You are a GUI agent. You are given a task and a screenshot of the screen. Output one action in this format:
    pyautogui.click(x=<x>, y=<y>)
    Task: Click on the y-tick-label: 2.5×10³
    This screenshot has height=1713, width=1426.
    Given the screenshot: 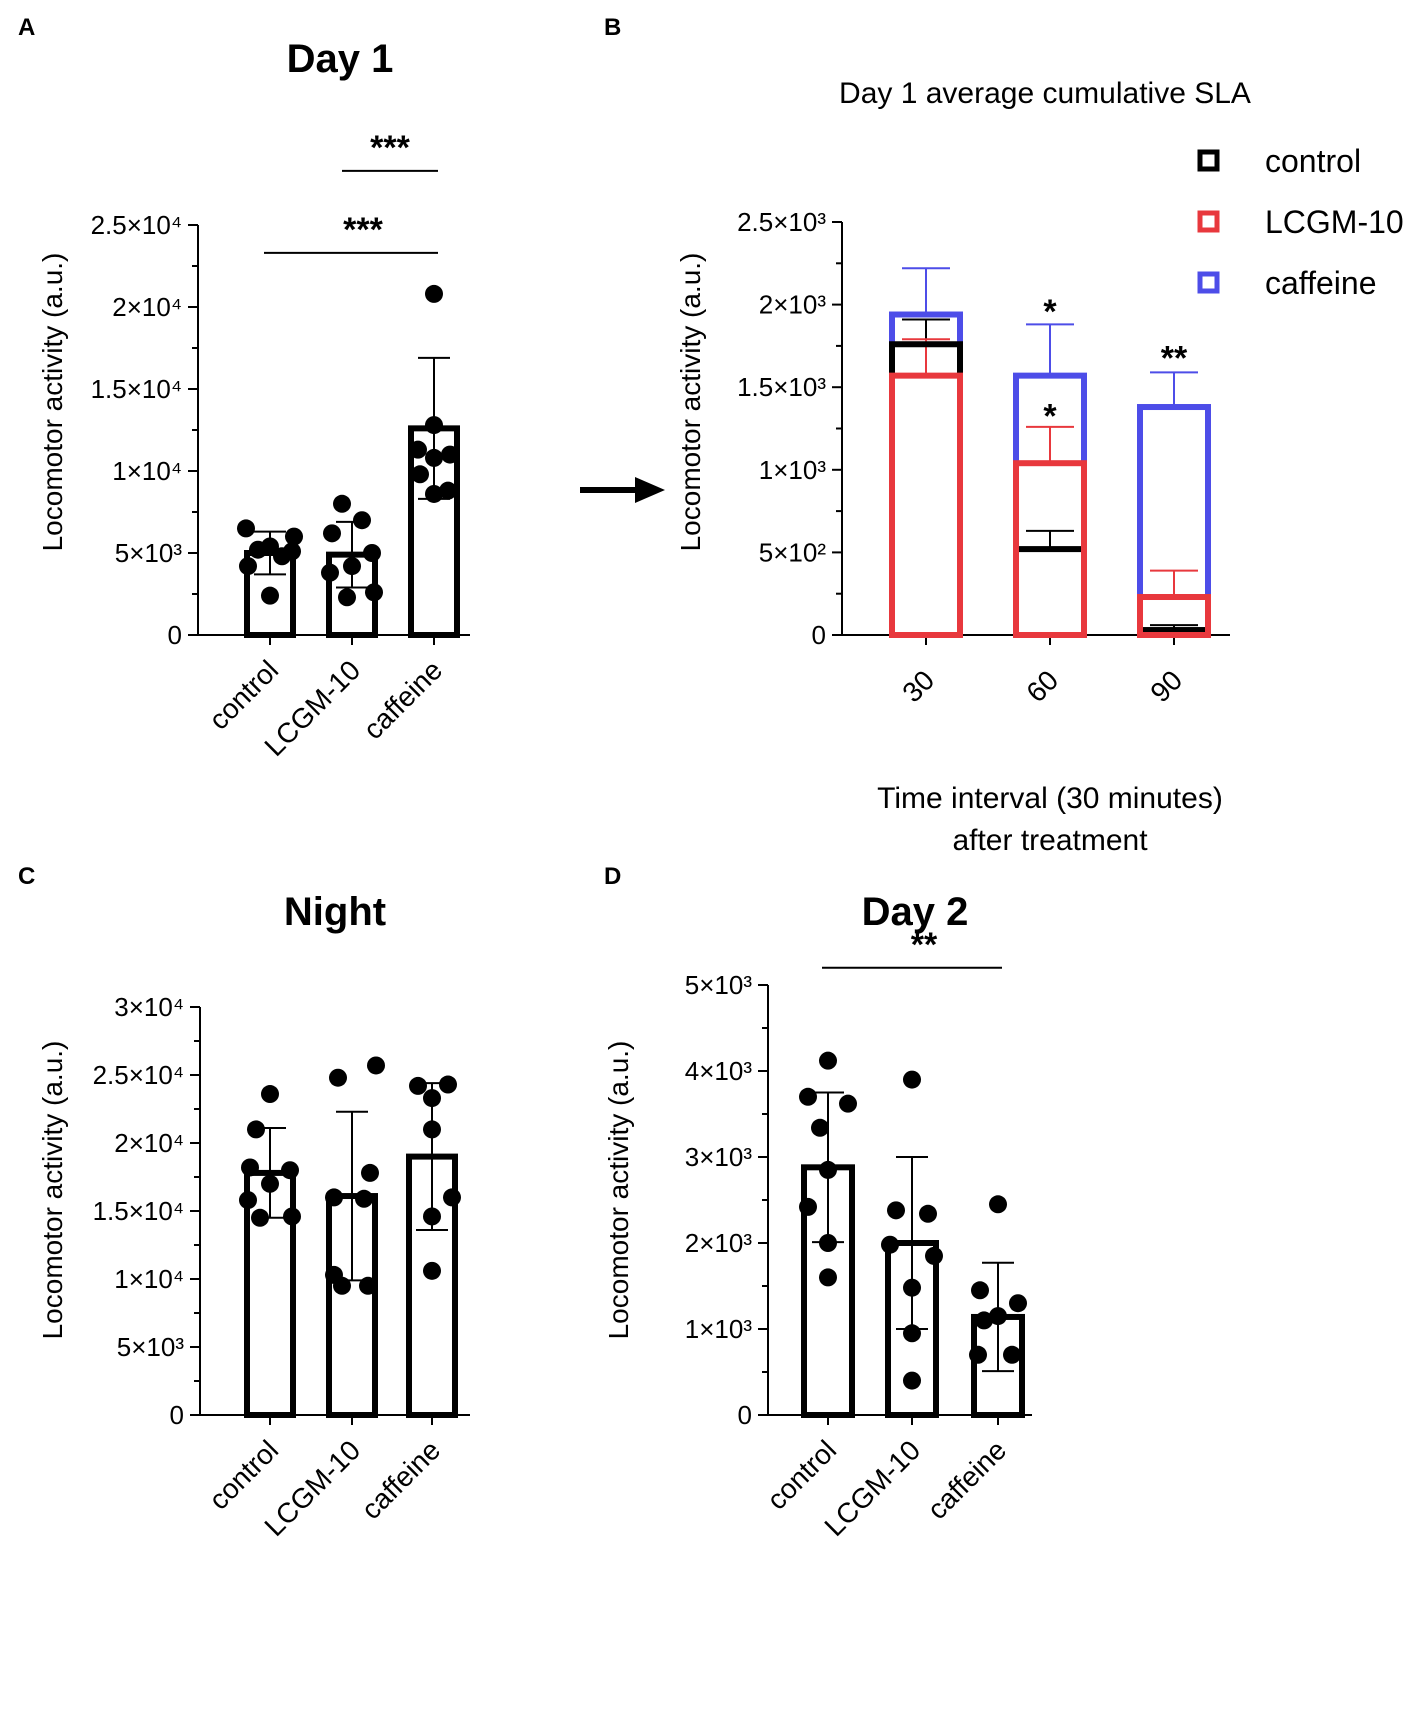 What is the action you would take?
    pyautogui.click(x=781, y=222)
    